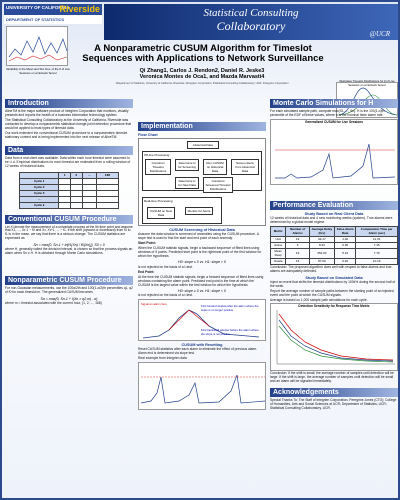 The image size is (400, 500). I want to click on banner-line1: Statistical Consulting, so click(251, 13).